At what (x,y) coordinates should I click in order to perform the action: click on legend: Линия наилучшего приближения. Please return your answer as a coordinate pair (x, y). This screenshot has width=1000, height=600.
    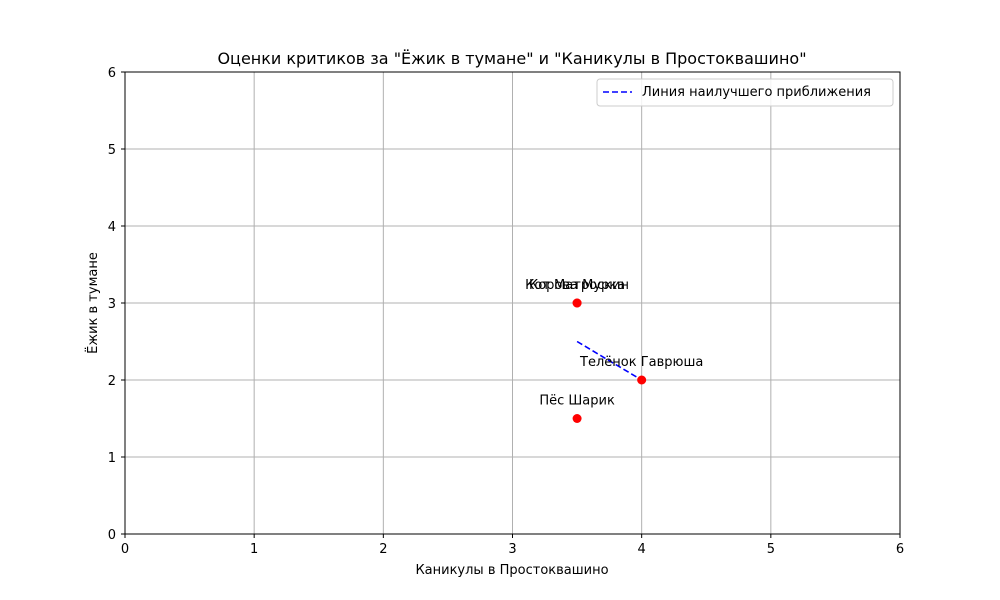
    Looking at the image, I should click on (745, 92).